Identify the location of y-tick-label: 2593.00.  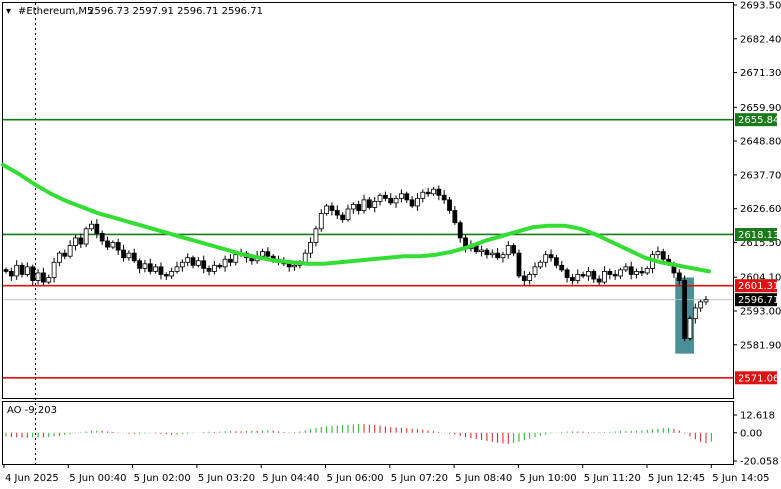
(760, 312).